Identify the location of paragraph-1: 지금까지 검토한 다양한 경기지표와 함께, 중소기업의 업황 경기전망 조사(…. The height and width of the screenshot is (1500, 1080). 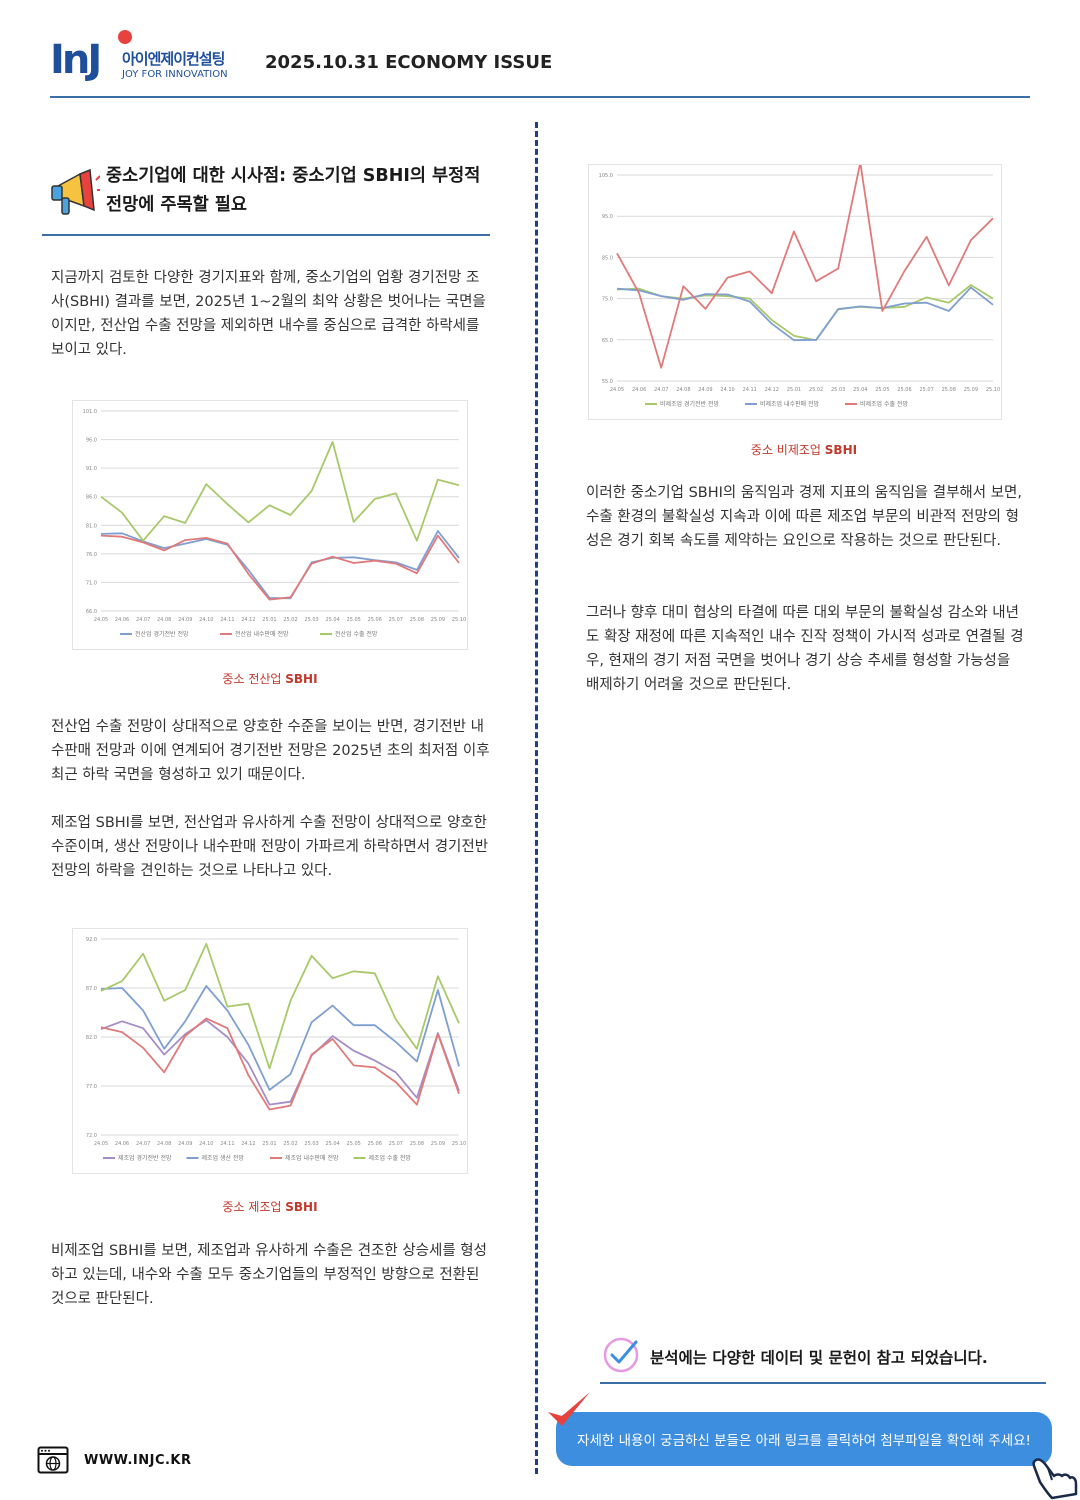
(268, 314).